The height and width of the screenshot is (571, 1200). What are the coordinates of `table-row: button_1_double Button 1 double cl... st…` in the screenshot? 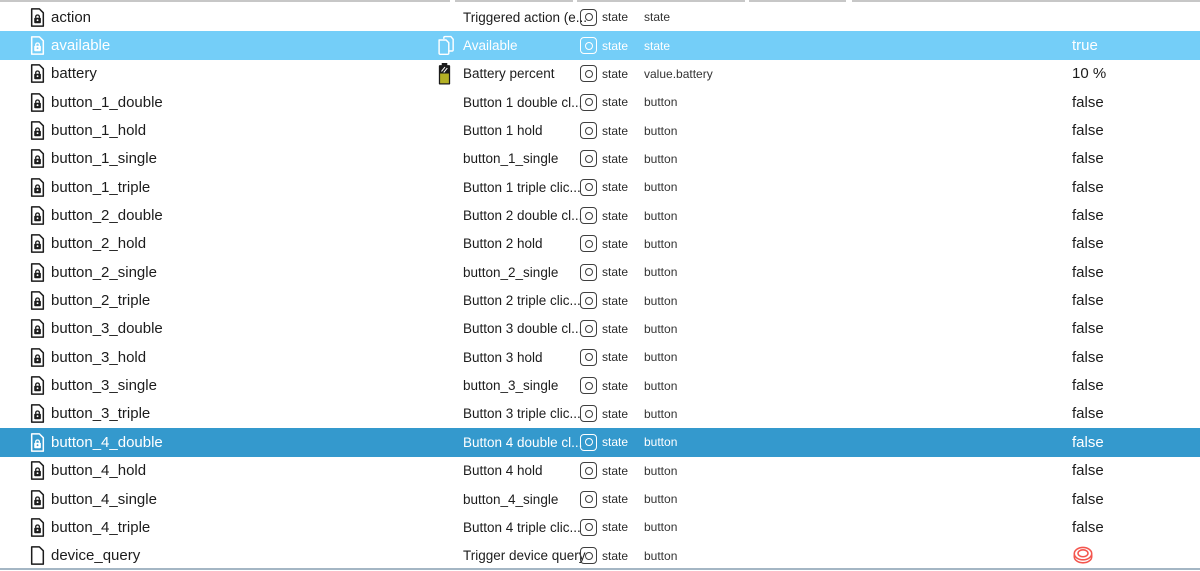 It's located at (600, 102).